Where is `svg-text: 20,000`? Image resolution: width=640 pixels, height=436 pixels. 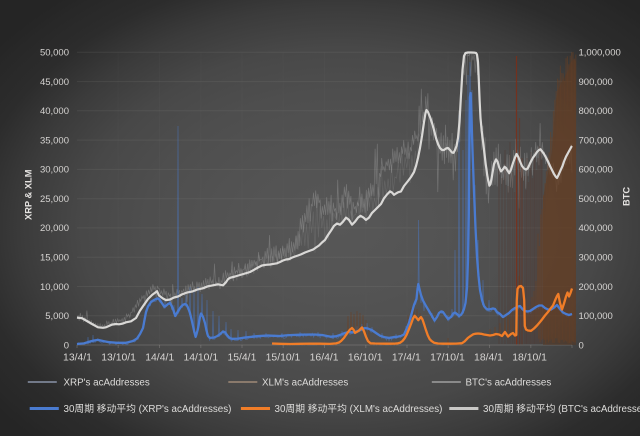 svg-text: 20,000 is located at coordinates (54, 228).